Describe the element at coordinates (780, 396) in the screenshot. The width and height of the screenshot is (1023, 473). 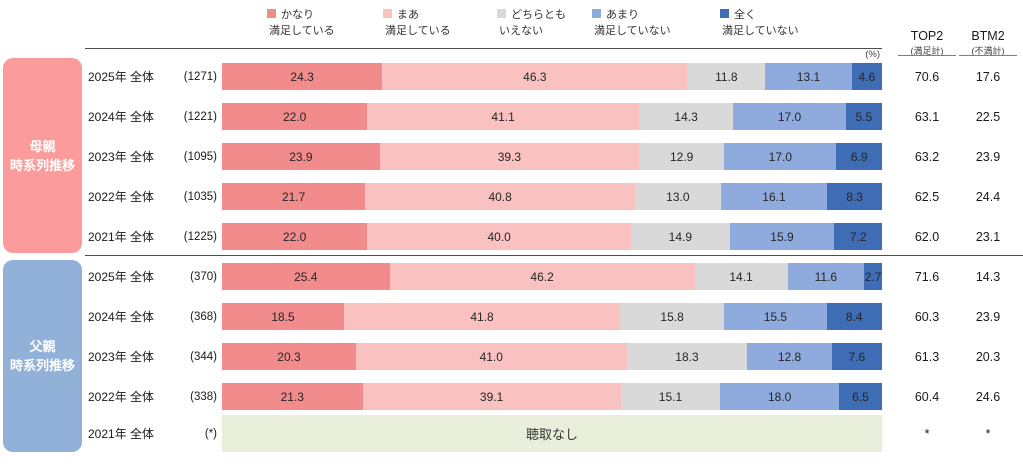
I see `bar-segment: 18.0` at that location.